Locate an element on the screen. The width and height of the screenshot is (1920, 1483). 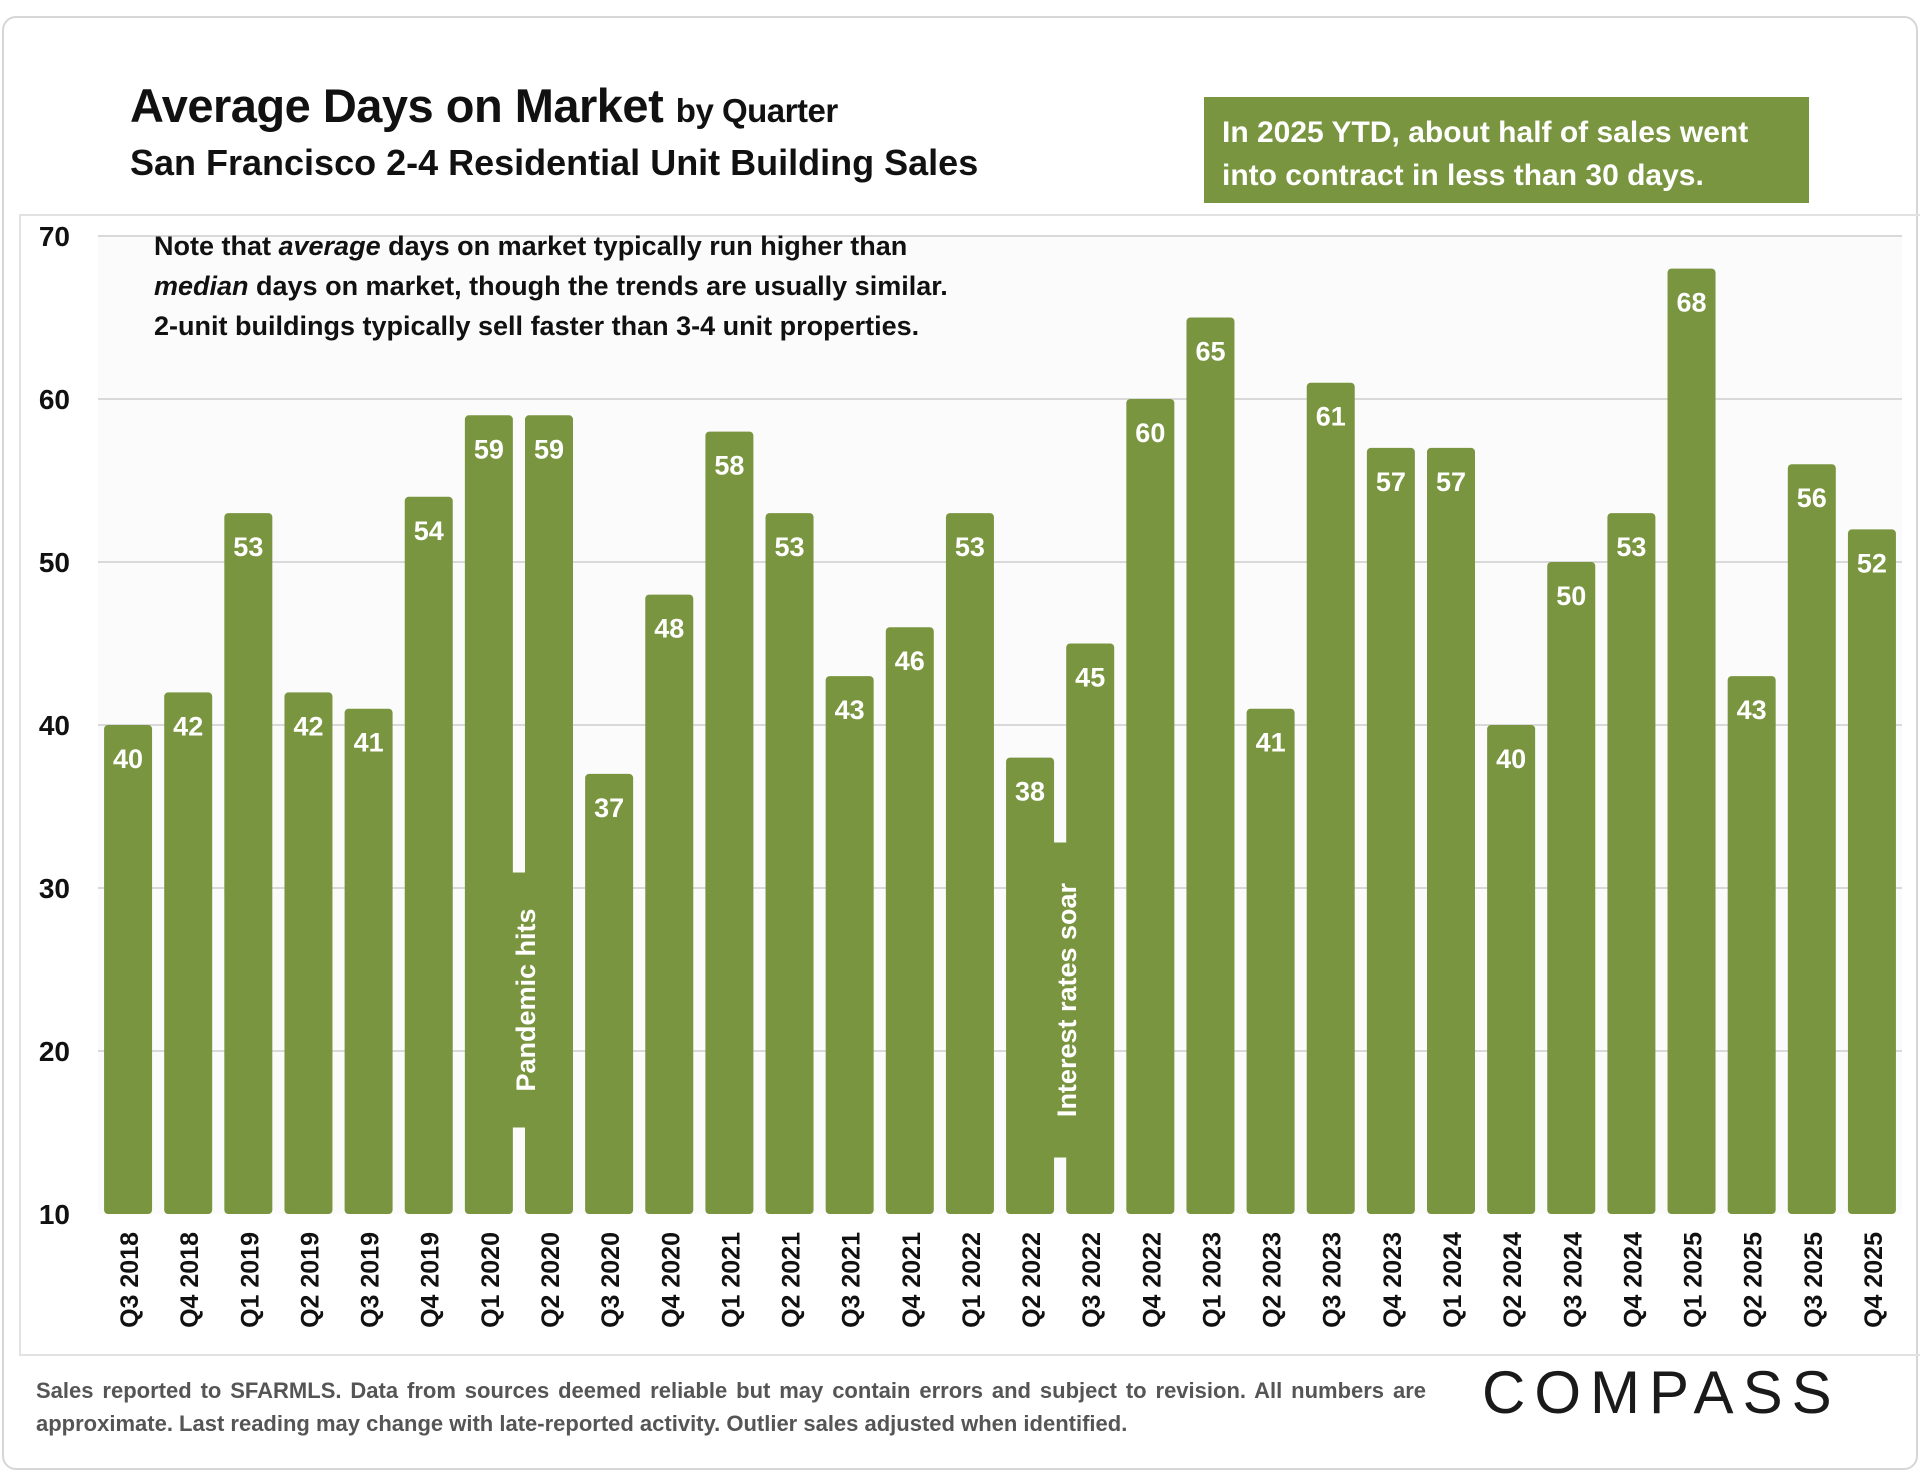
data-label: 54 is located at coordinates (429, 531).